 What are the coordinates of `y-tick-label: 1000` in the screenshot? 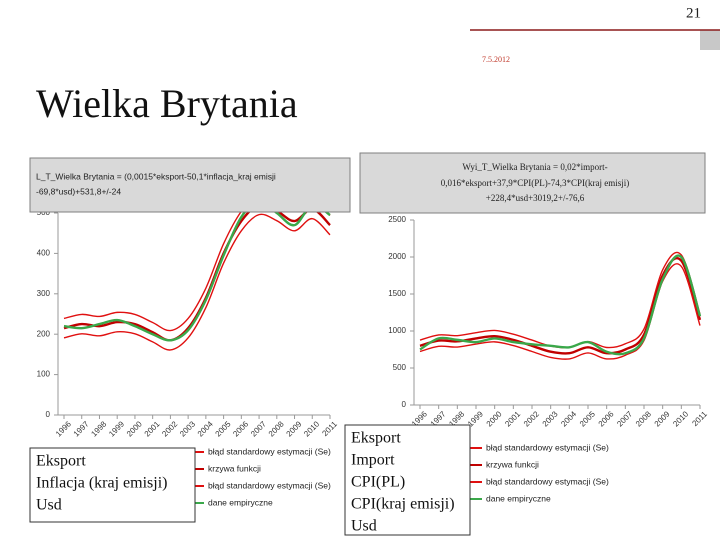 It's located at (397, 330).